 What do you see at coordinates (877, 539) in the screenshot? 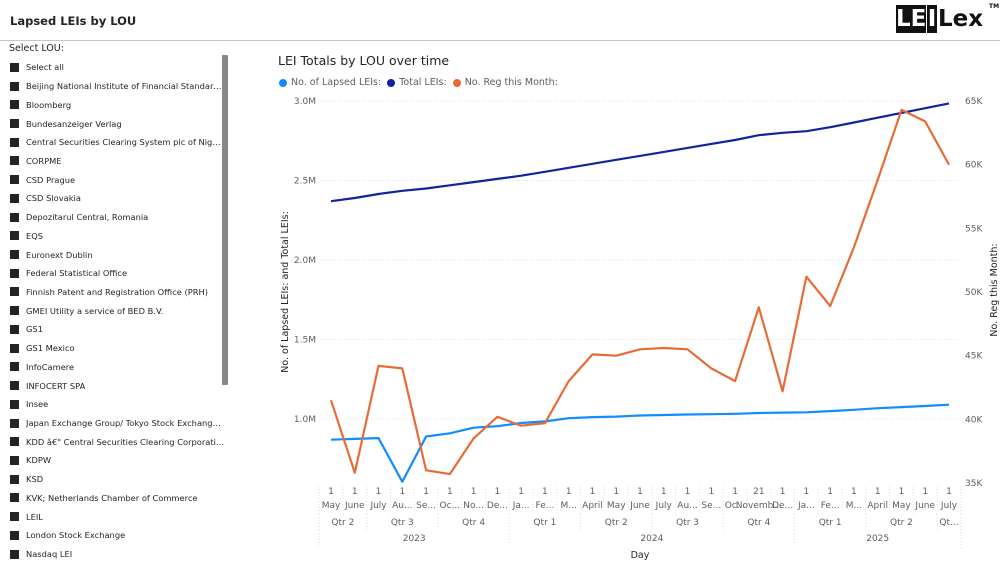
I see `x-year-label: 2025` at bounding box center [877, 539].